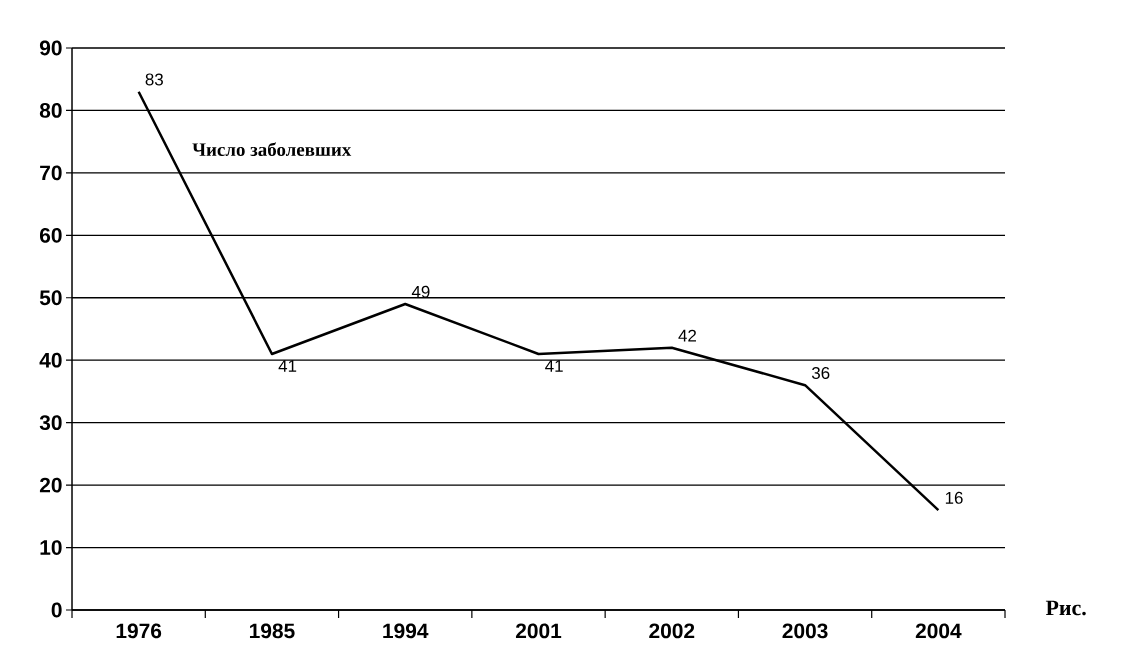 The image size is (1130, 660). What do you see at coordinates (50, 298) in the screenshot?
I see `y-tick-label: 50` at bounding box center [50, 298].